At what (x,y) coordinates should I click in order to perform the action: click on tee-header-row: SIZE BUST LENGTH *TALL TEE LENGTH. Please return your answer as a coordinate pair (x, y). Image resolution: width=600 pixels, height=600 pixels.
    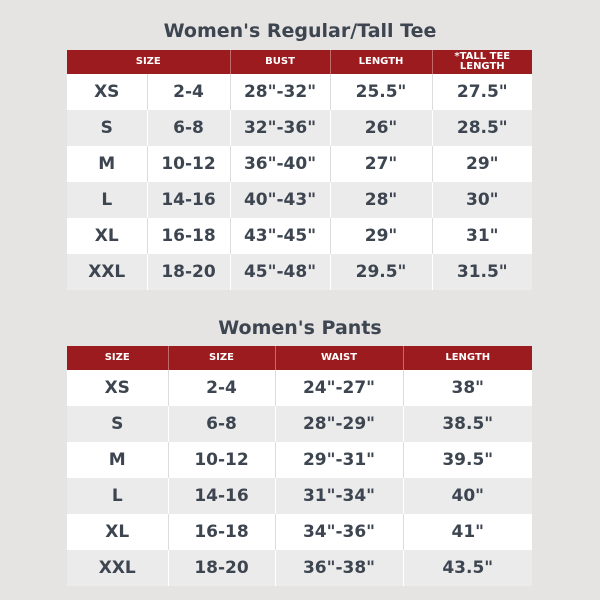
    Looking at the image, I should click on (300, 62).